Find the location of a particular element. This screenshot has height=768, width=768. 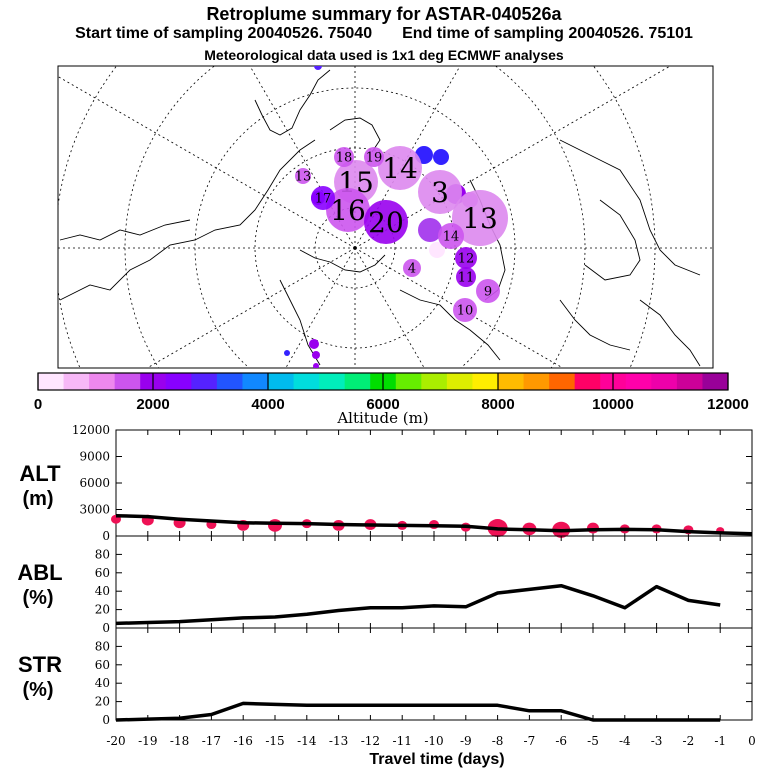

plume-marker-label: 20 is located at coordinates (386, 222).